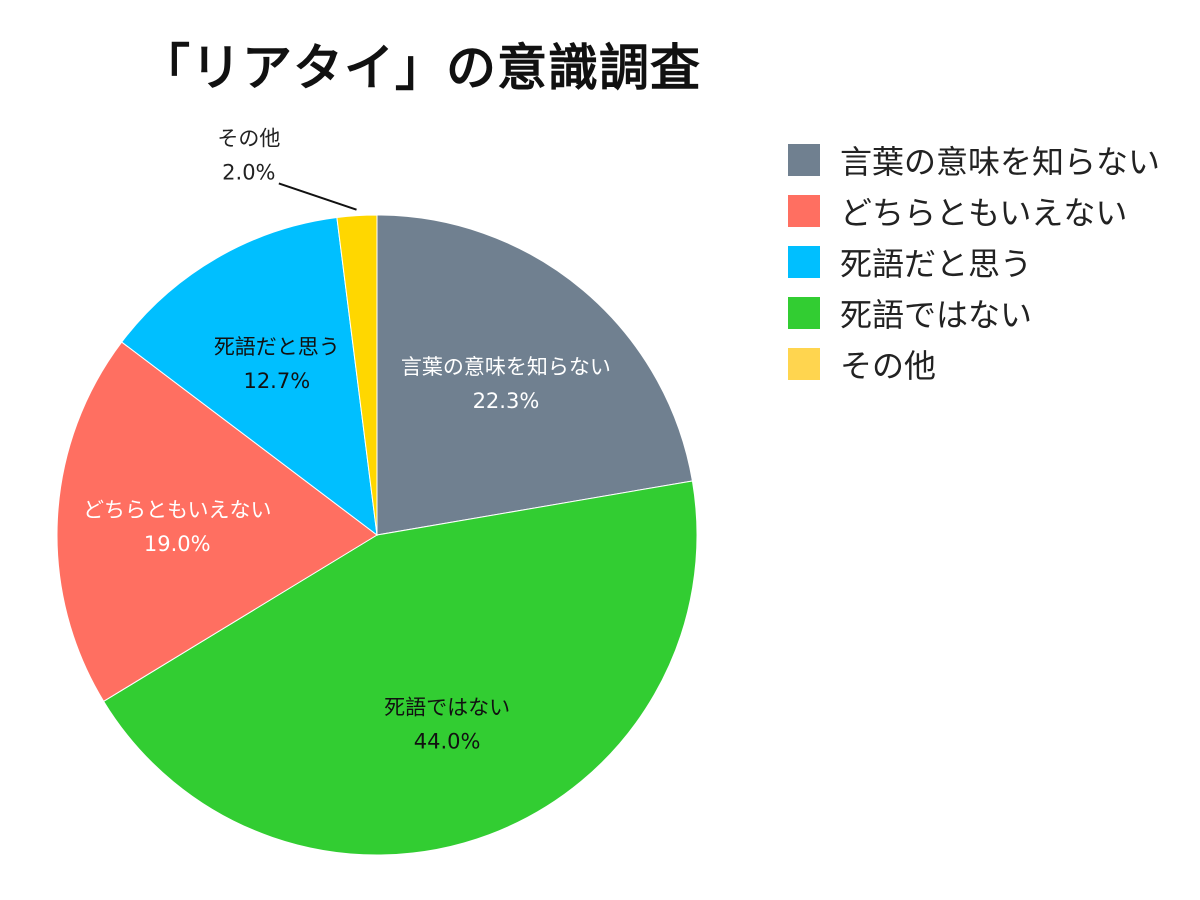  What do you see at coordinates (936, 263) in the screenshot?
I see `legend-label: 死語だと思う` at bounding box center [936, 263].